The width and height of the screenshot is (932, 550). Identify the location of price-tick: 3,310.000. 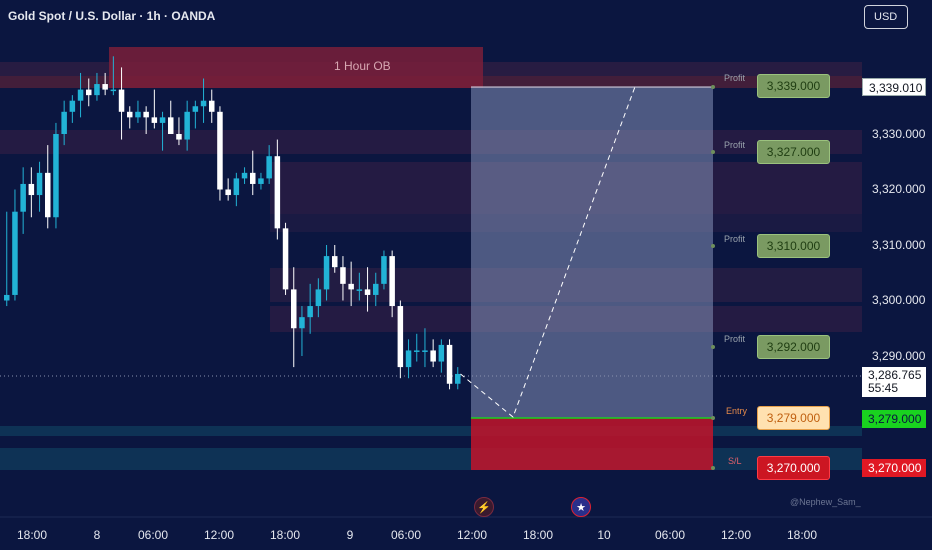
(899, 245).